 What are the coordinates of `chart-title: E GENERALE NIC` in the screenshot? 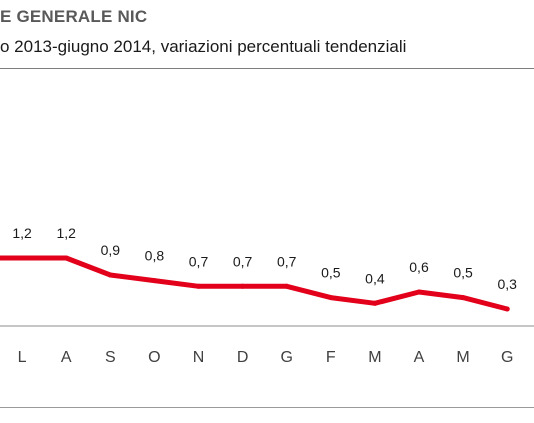 It's located at (74, 16).